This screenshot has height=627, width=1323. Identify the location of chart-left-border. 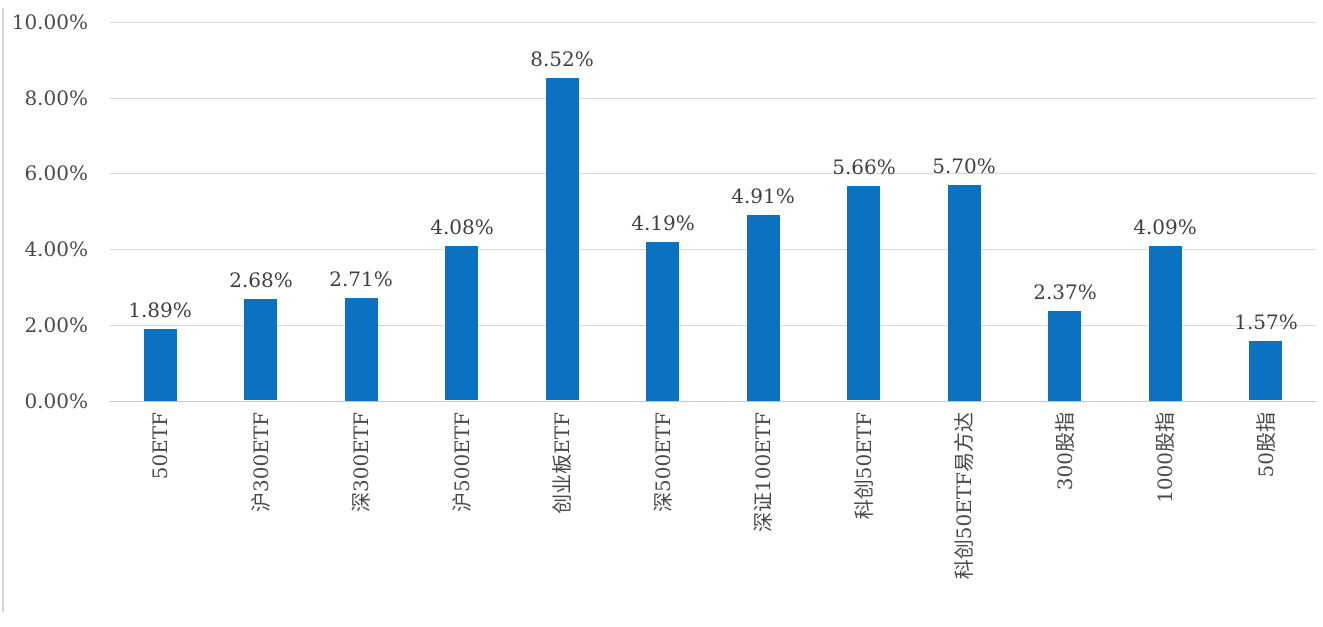
(3, 310).